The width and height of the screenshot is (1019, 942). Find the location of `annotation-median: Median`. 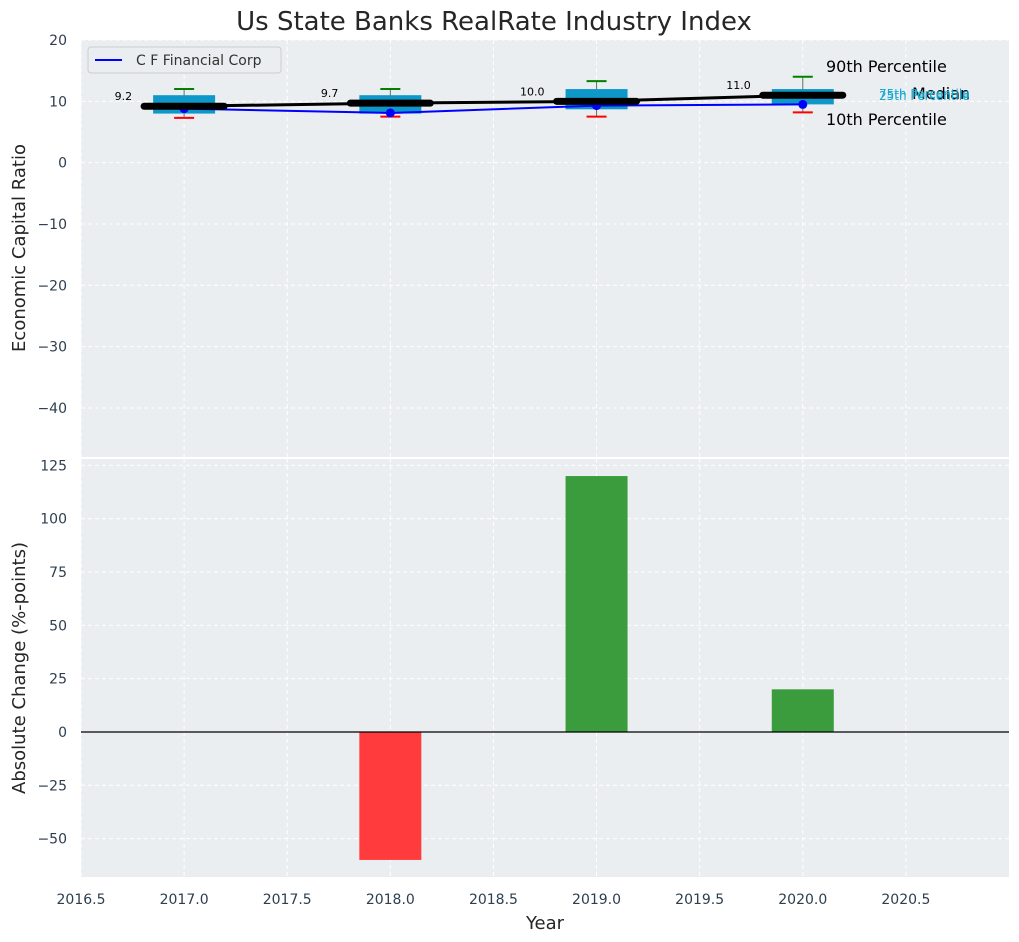

annotation-median: Median is located at coordinates (941, 93).